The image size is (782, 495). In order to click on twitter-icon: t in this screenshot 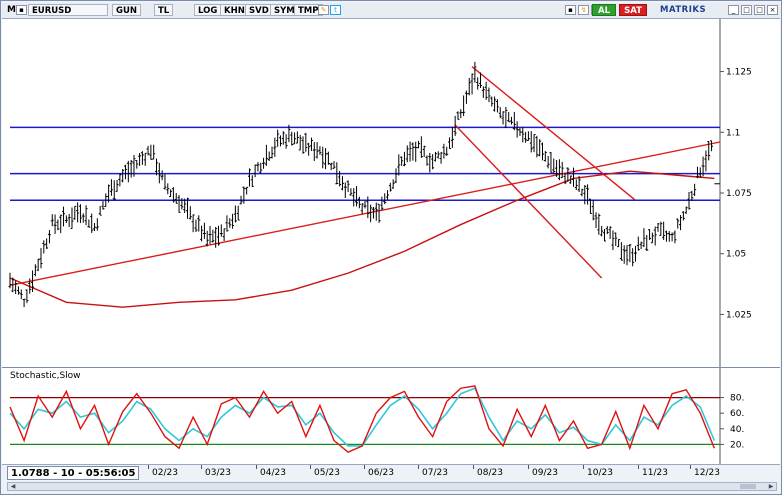, I will do `click(335, 10)`.